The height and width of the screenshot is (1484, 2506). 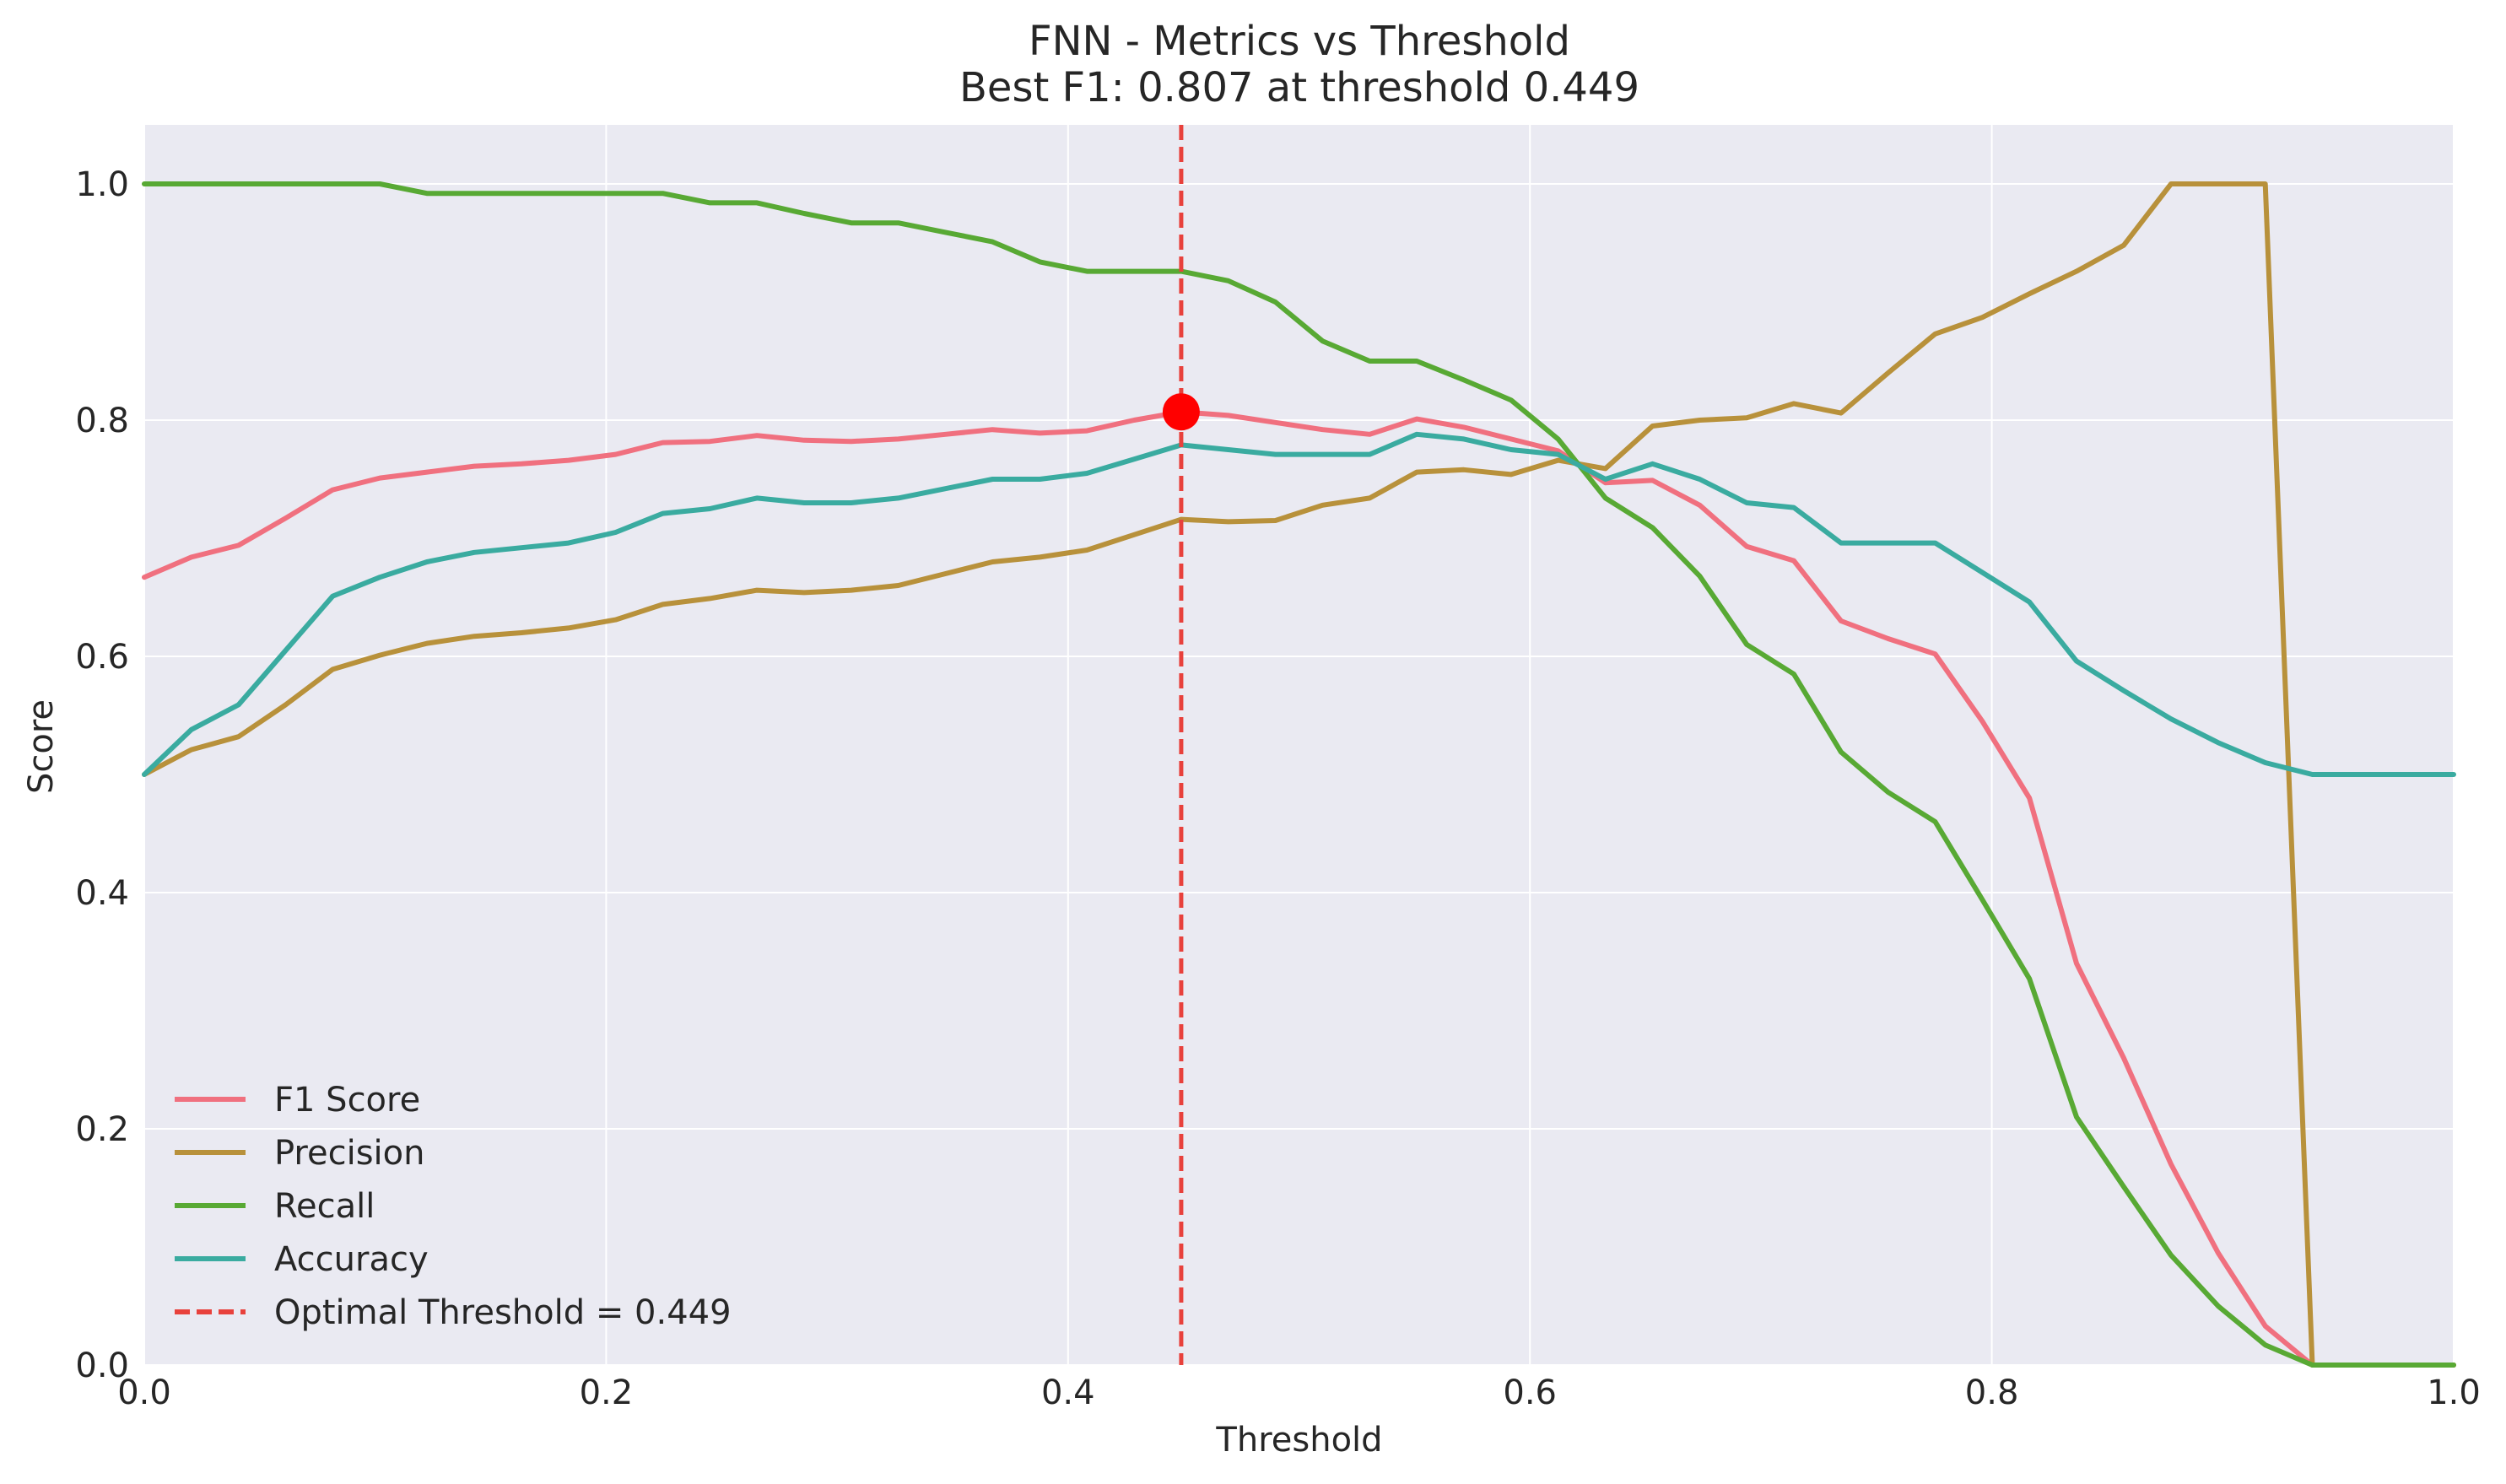 I want to click on x-tick-label: 0.0, so click(x=144, y=1392).